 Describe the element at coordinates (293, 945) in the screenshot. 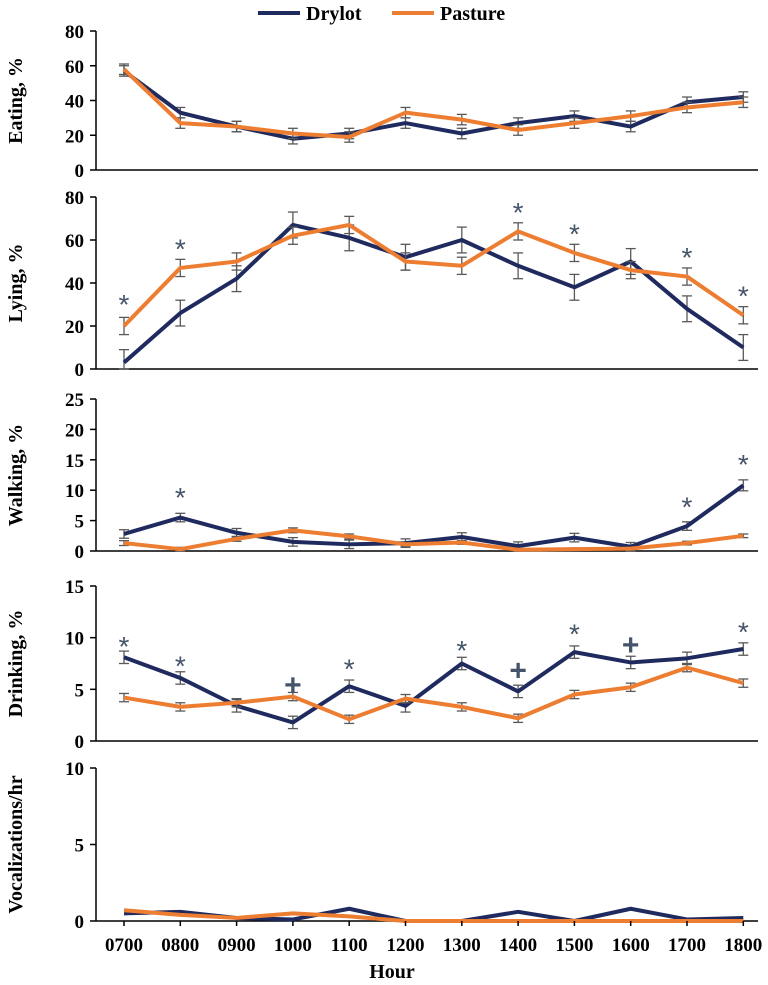

I see `x-tick-label: 1000` at that location.